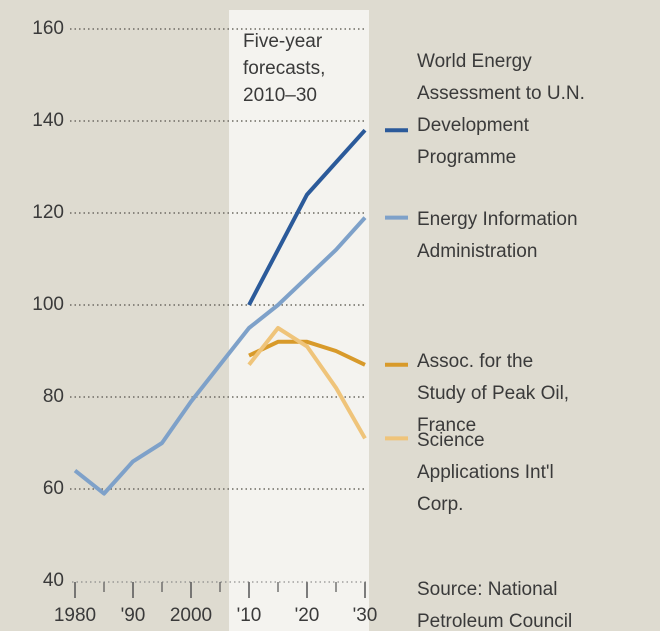  Describe the element at coordinates (53, 488) in the screenshot. I see `y-tick-label: 60` at that location.